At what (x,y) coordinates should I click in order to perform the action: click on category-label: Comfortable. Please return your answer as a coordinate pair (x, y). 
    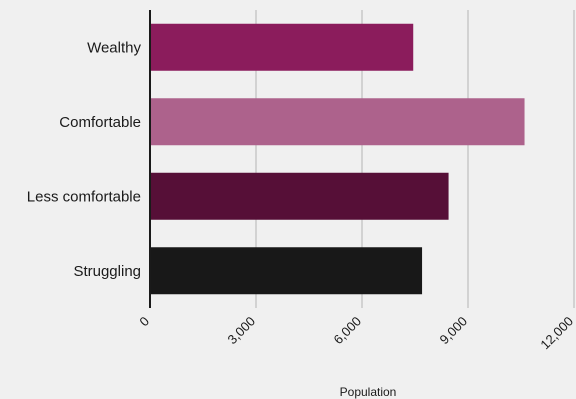
    Looking at the image, I should click on (100, 122).